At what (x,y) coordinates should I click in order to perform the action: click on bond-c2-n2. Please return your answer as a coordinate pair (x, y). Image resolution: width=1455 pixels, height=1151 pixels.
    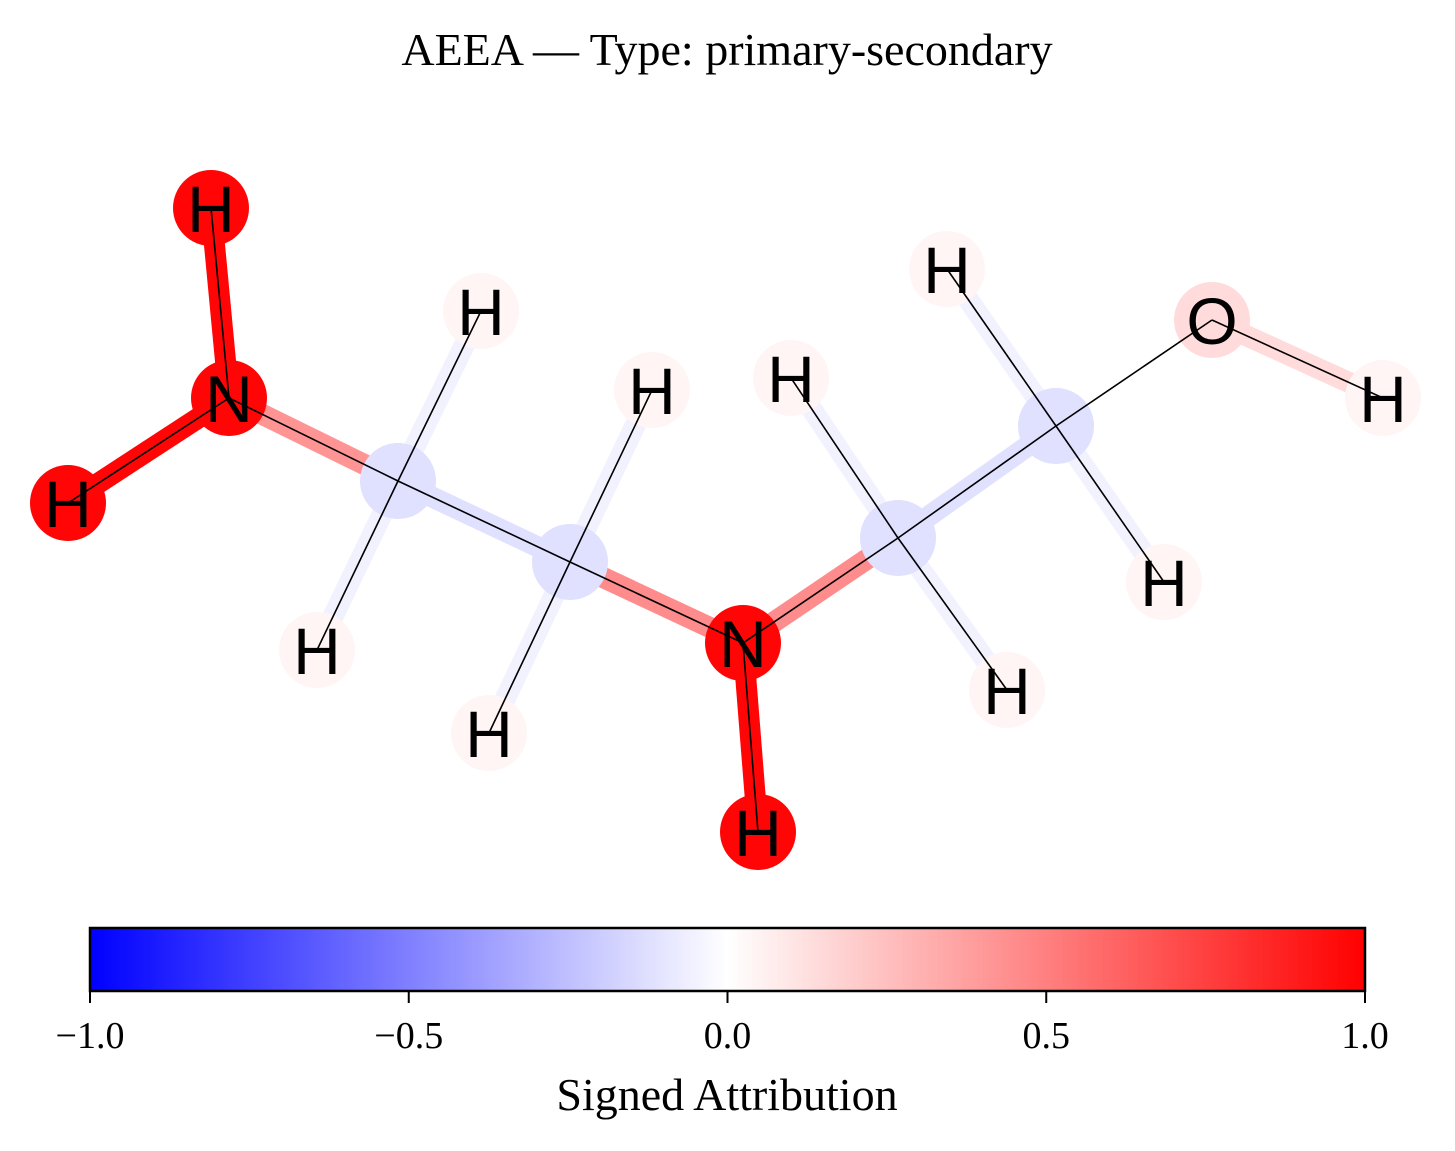
    Looking at the image, I should click on (656, 602).